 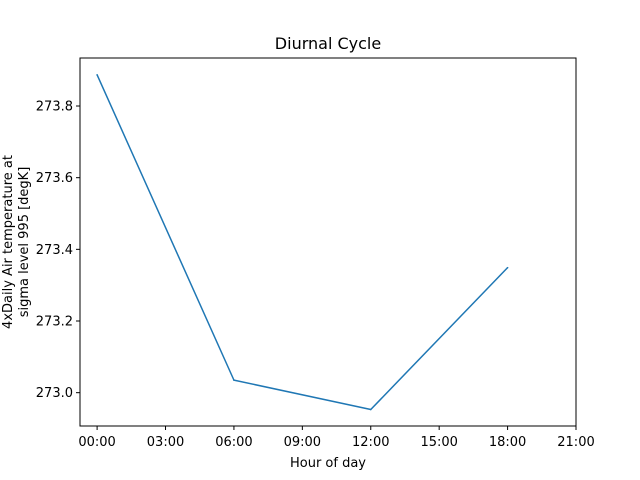 What do you see at coordinates (165, 442) in the screenshot?
I see `x-tick-label: 03:00` at bounding box center [165, 442].